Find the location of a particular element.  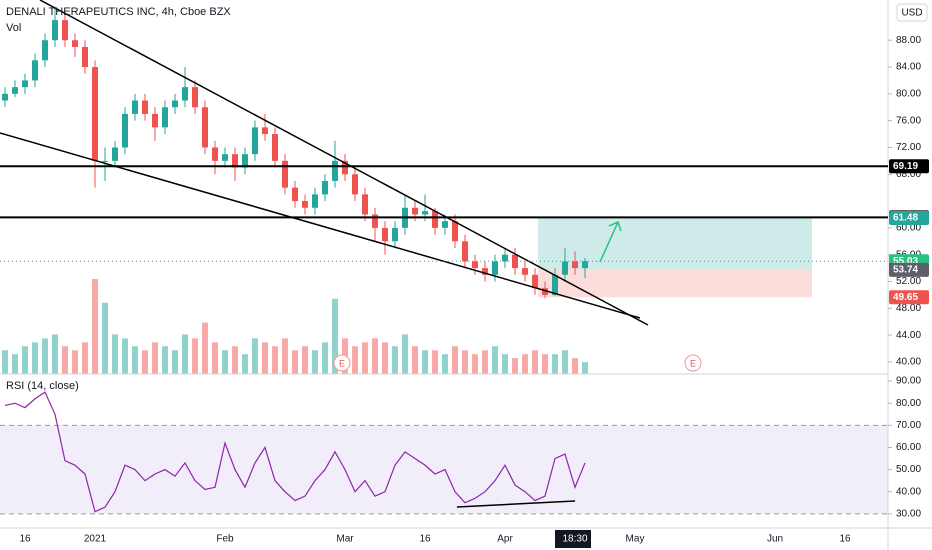

x-tick-label: 2021 is located at coordinates (95, 539).